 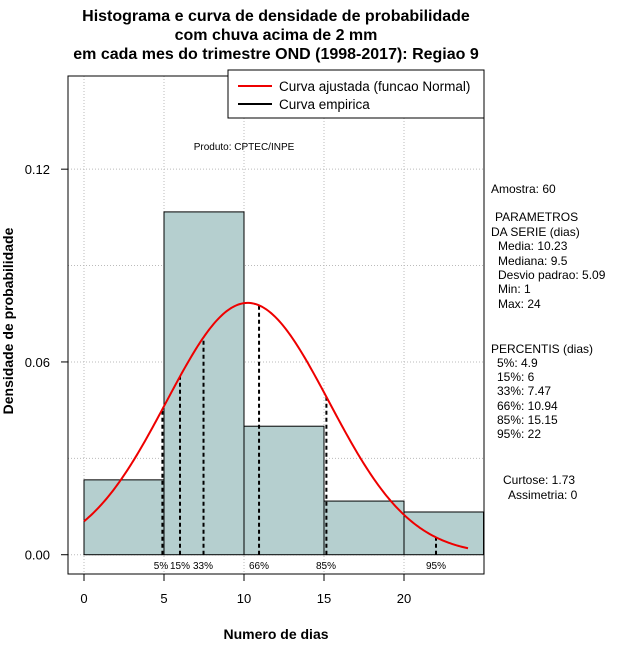 I want to click on stat-percentiles-title: PERCENTIS (dias), so click(x=542, y=349).